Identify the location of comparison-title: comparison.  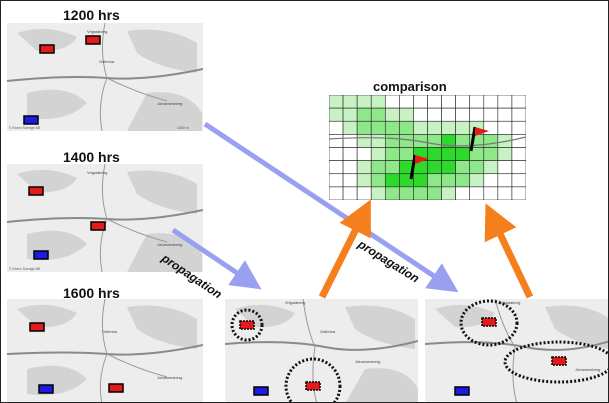
(410, 86).